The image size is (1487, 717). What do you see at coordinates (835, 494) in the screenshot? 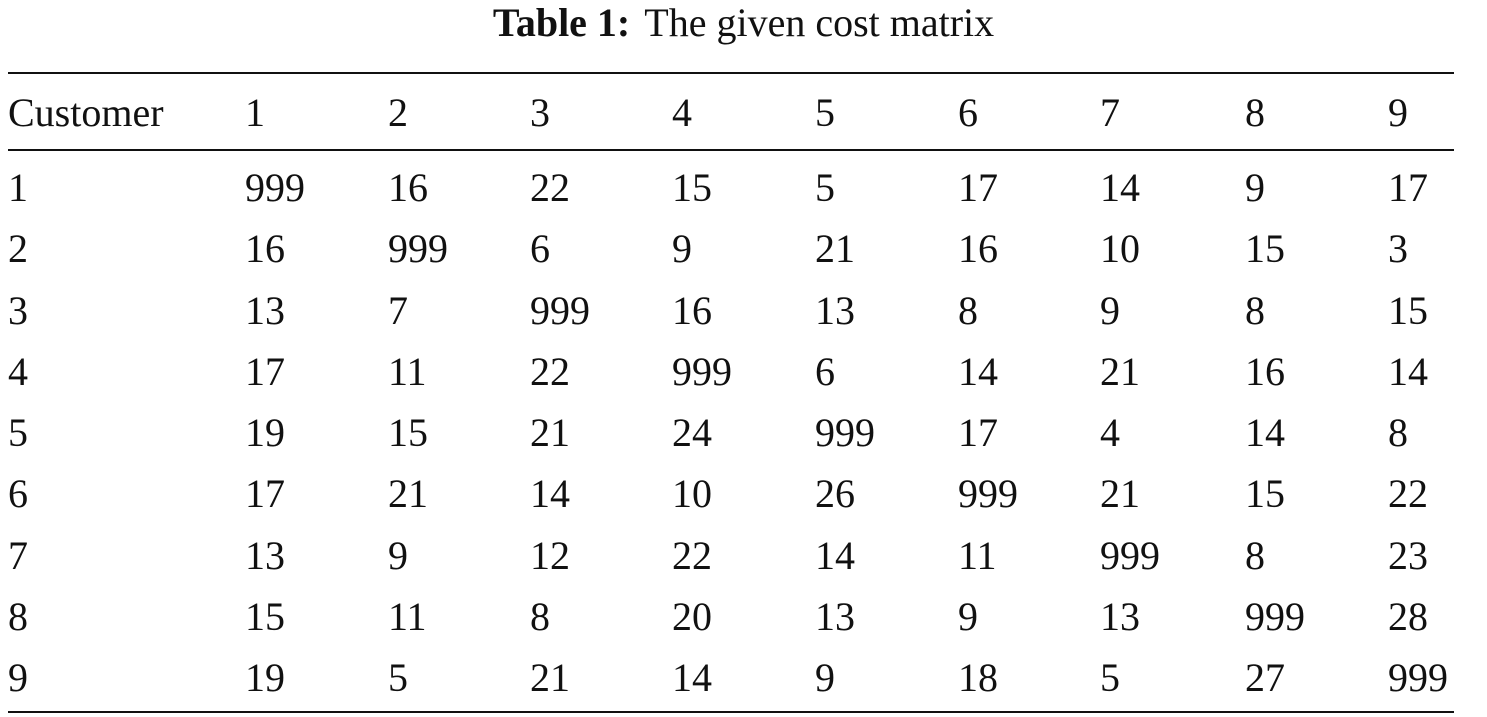
I see `table-cell: 26` at bounding box center [835, 494].